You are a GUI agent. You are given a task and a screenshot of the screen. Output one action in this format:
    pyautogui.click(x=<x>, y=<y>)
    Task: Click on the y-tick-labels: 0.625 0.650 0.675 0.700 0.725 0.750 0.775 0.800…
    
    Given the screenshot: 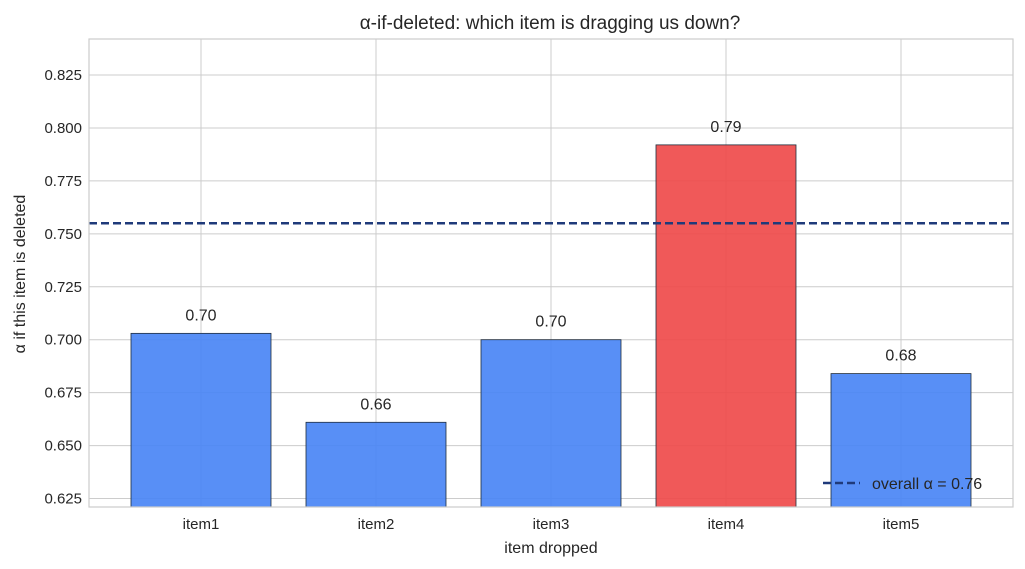 What is the action you would take?
    pyautogui.click(x=63, y=287)
    